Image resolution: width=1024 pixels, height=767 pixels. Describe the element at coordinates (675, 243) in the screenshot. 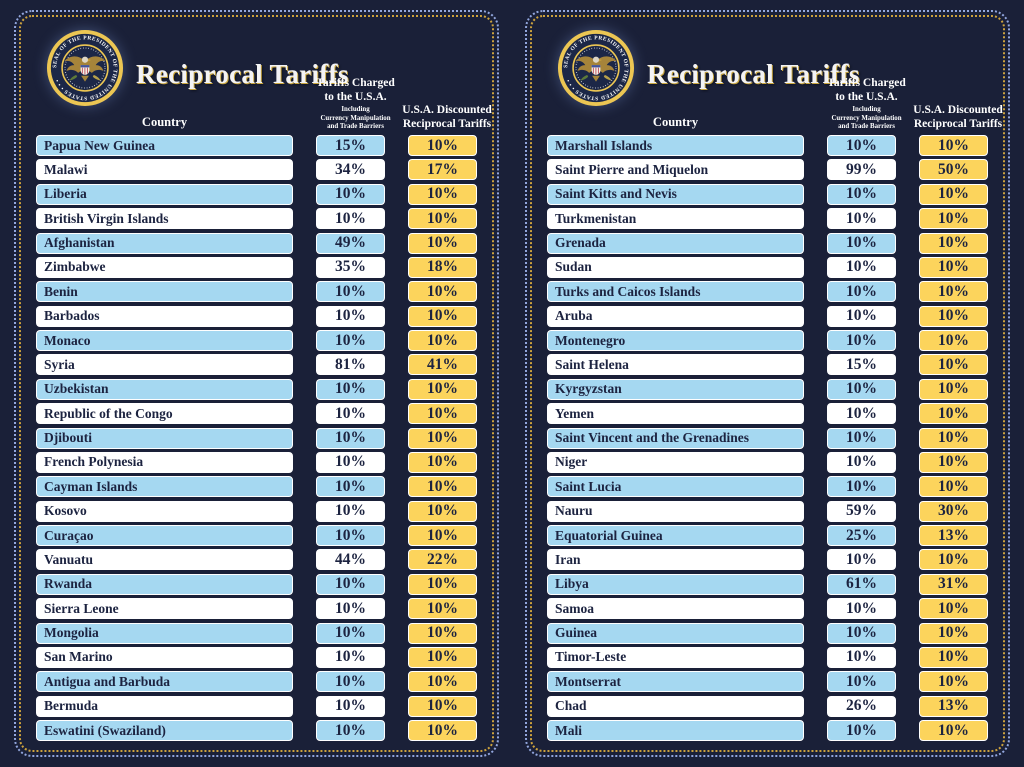

I see `country-name: Grenada` at that location.